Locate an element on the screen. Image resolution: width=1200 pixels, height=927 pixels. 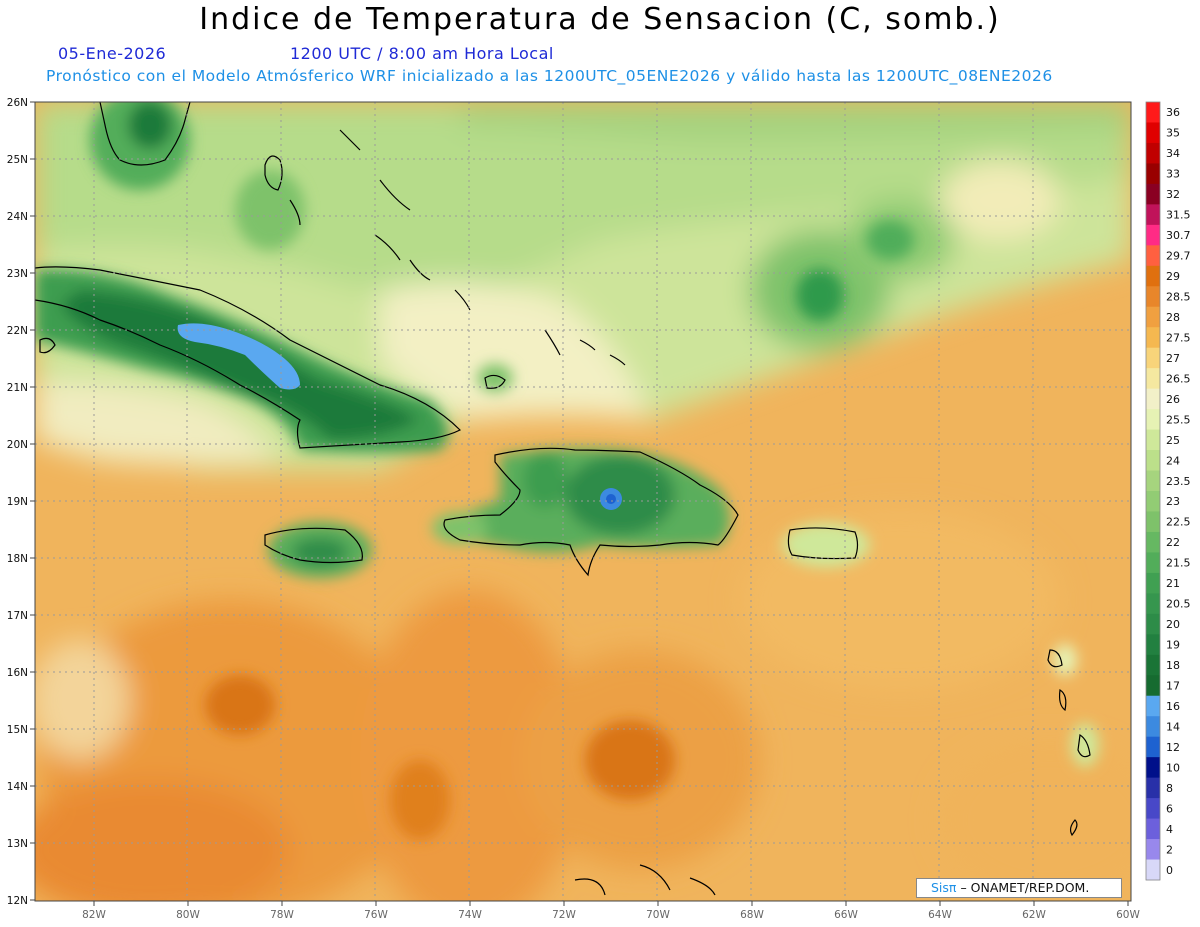
colorbar-label: 6 is located at coordinates (1169, 808).